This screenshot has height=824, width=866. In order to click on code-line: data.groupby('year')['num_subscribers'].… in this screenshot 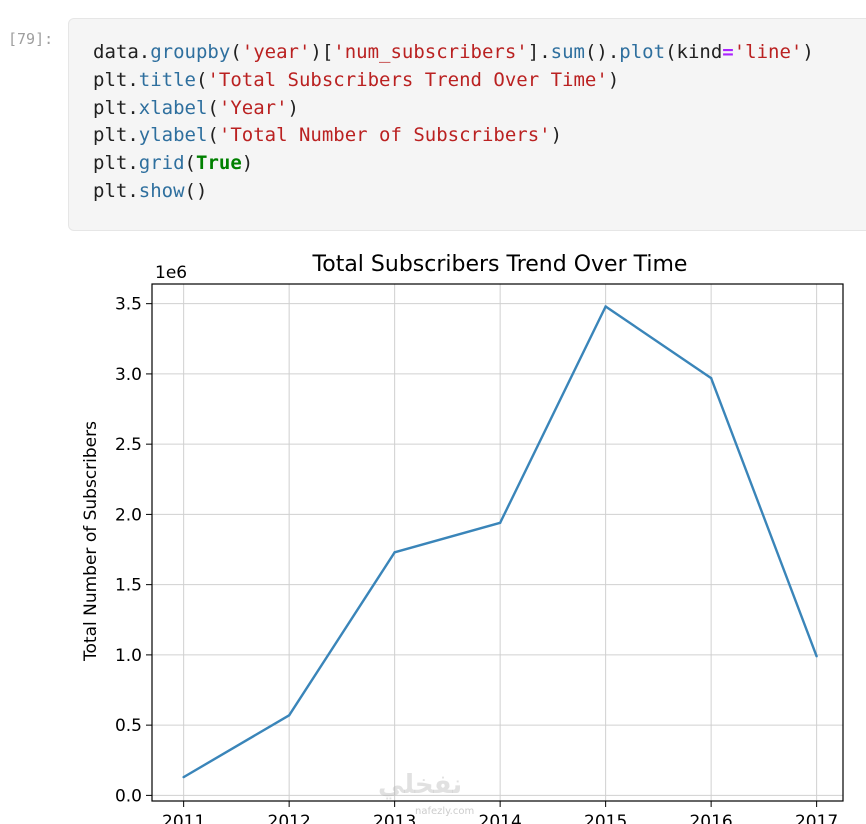, I will do `click(453, 53)`.